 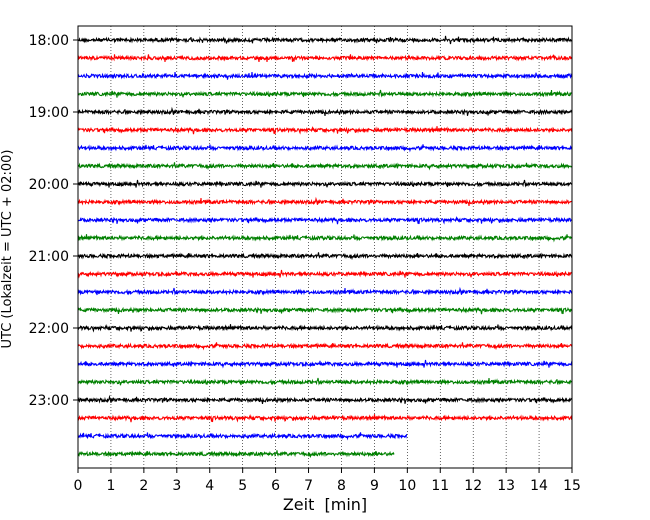 What do you see at coordinates (325, 504) in the screenshot?
I see `x-axis-label: Zeit [min]` at bounding box center [325, 504].